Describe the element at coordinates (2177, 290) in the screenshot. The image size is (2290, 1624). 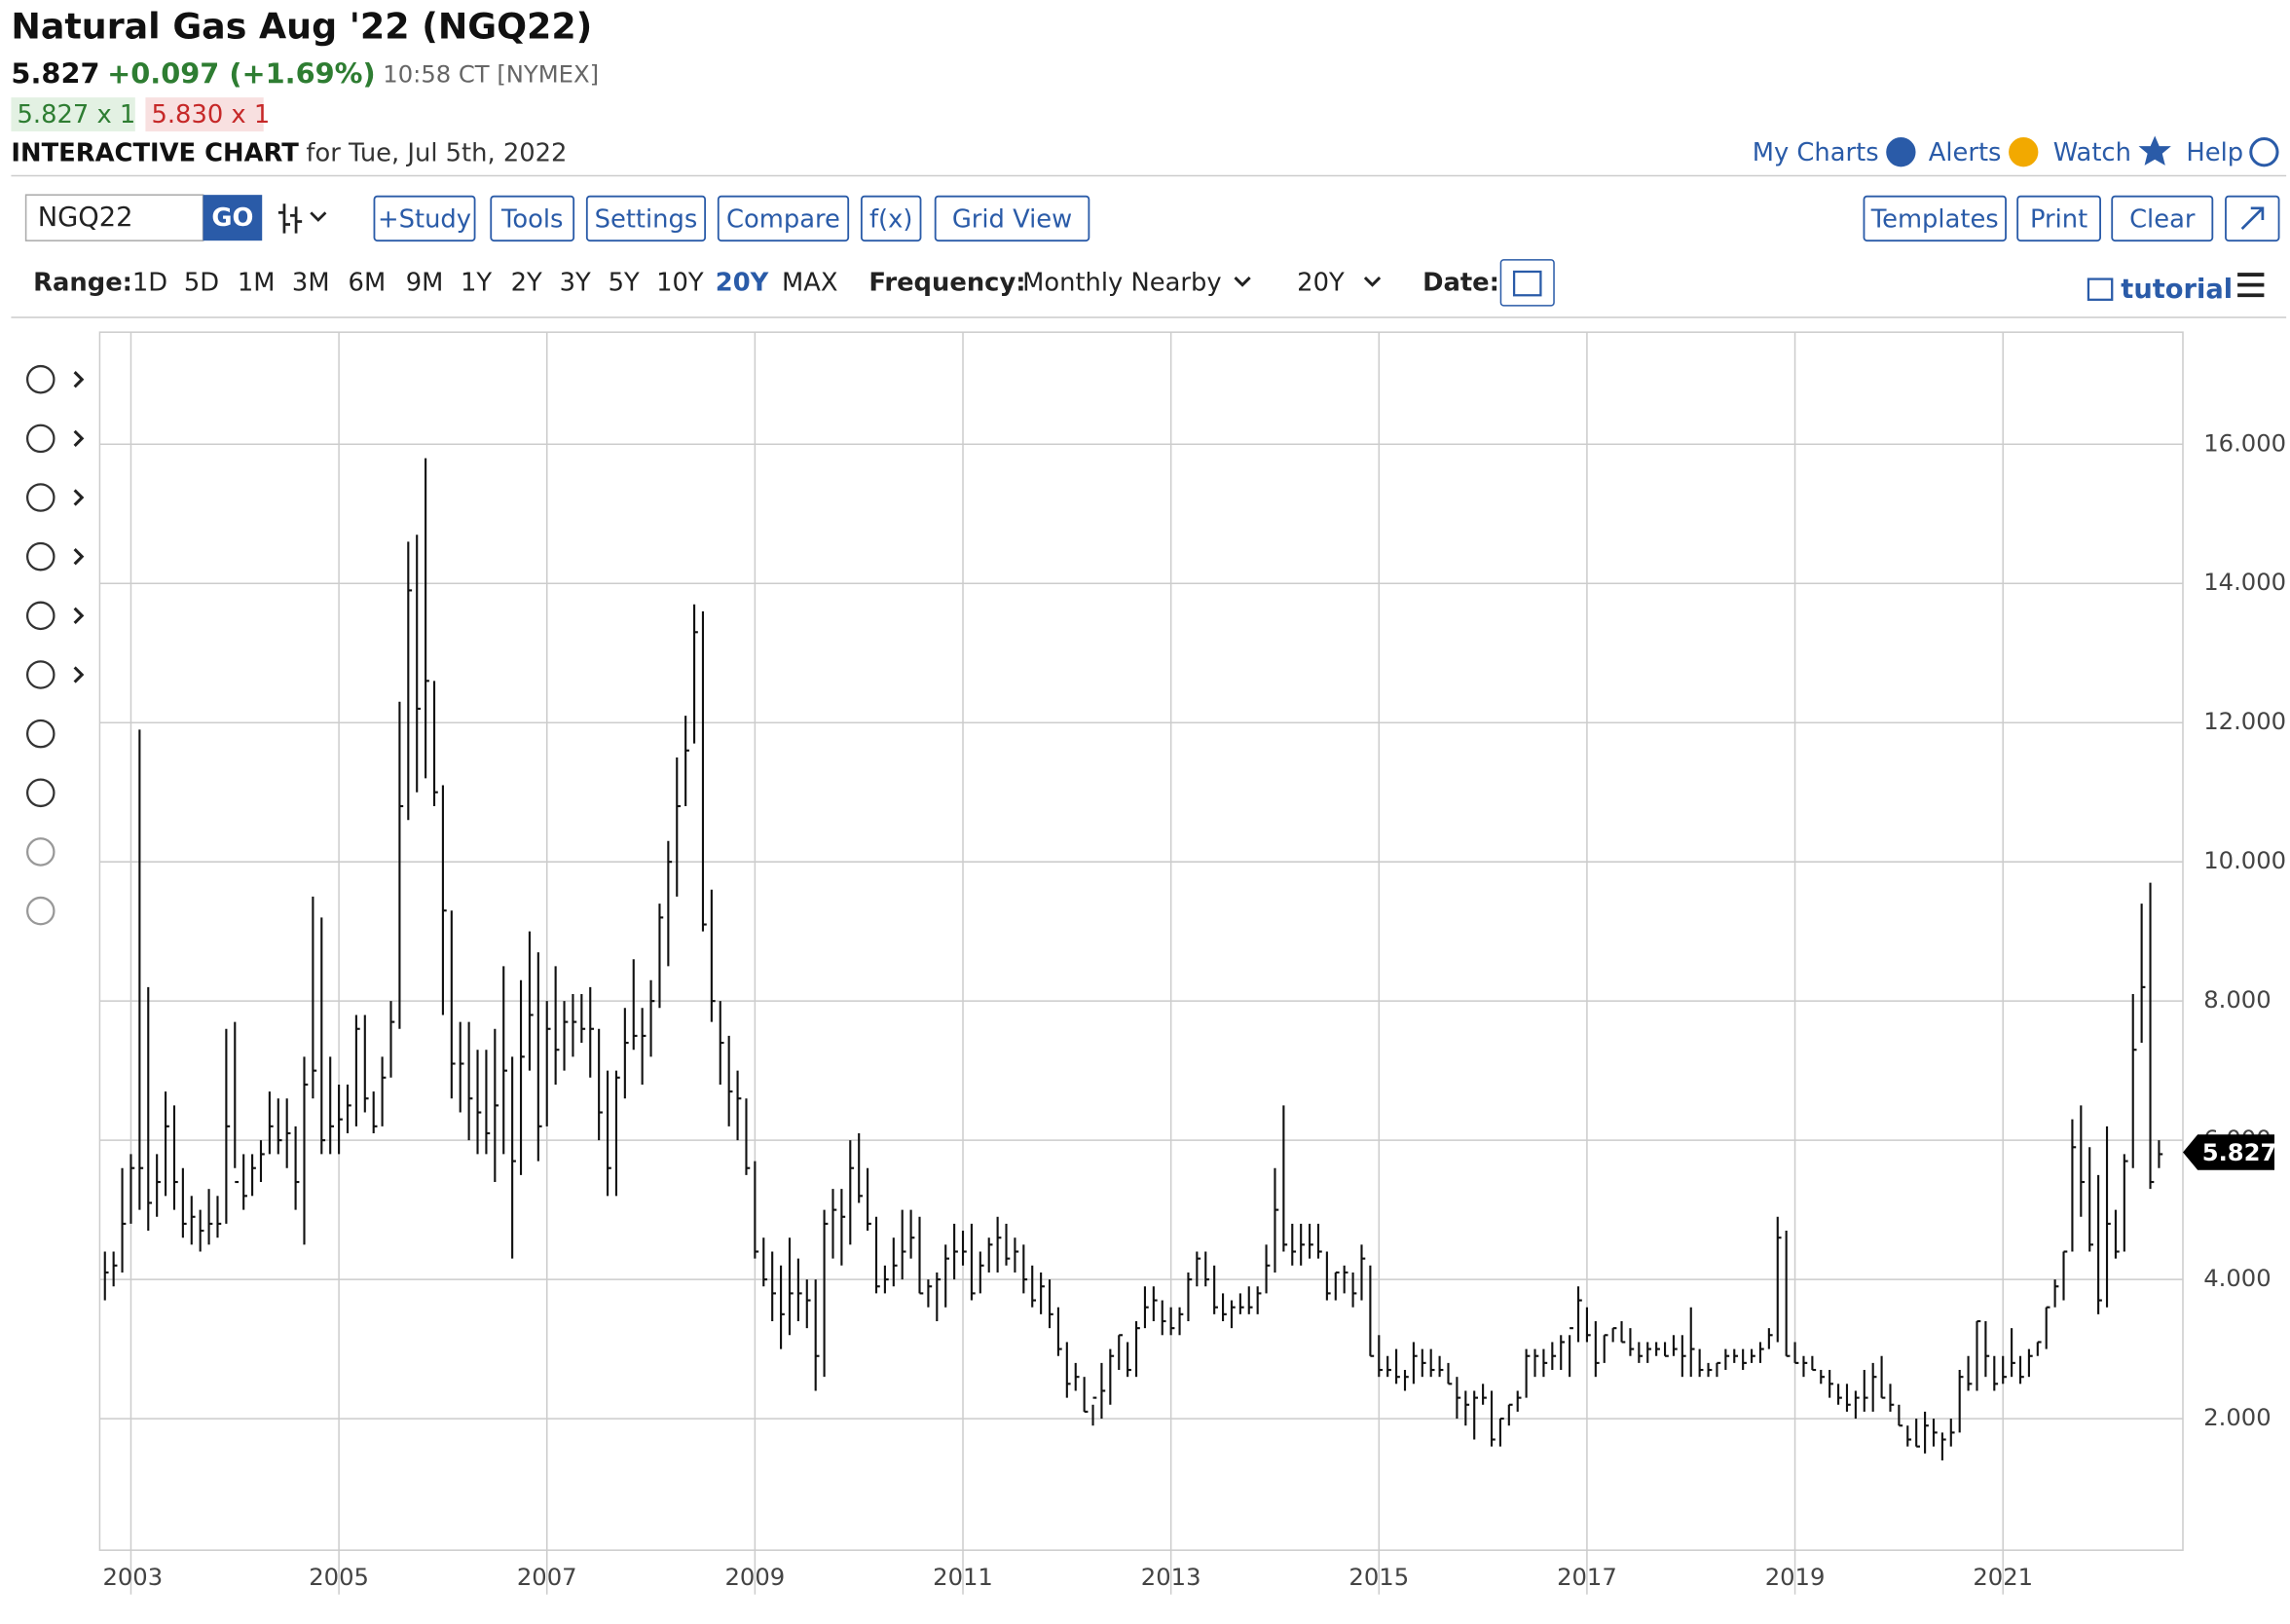
I see `tutorial: tutorial` at that location.